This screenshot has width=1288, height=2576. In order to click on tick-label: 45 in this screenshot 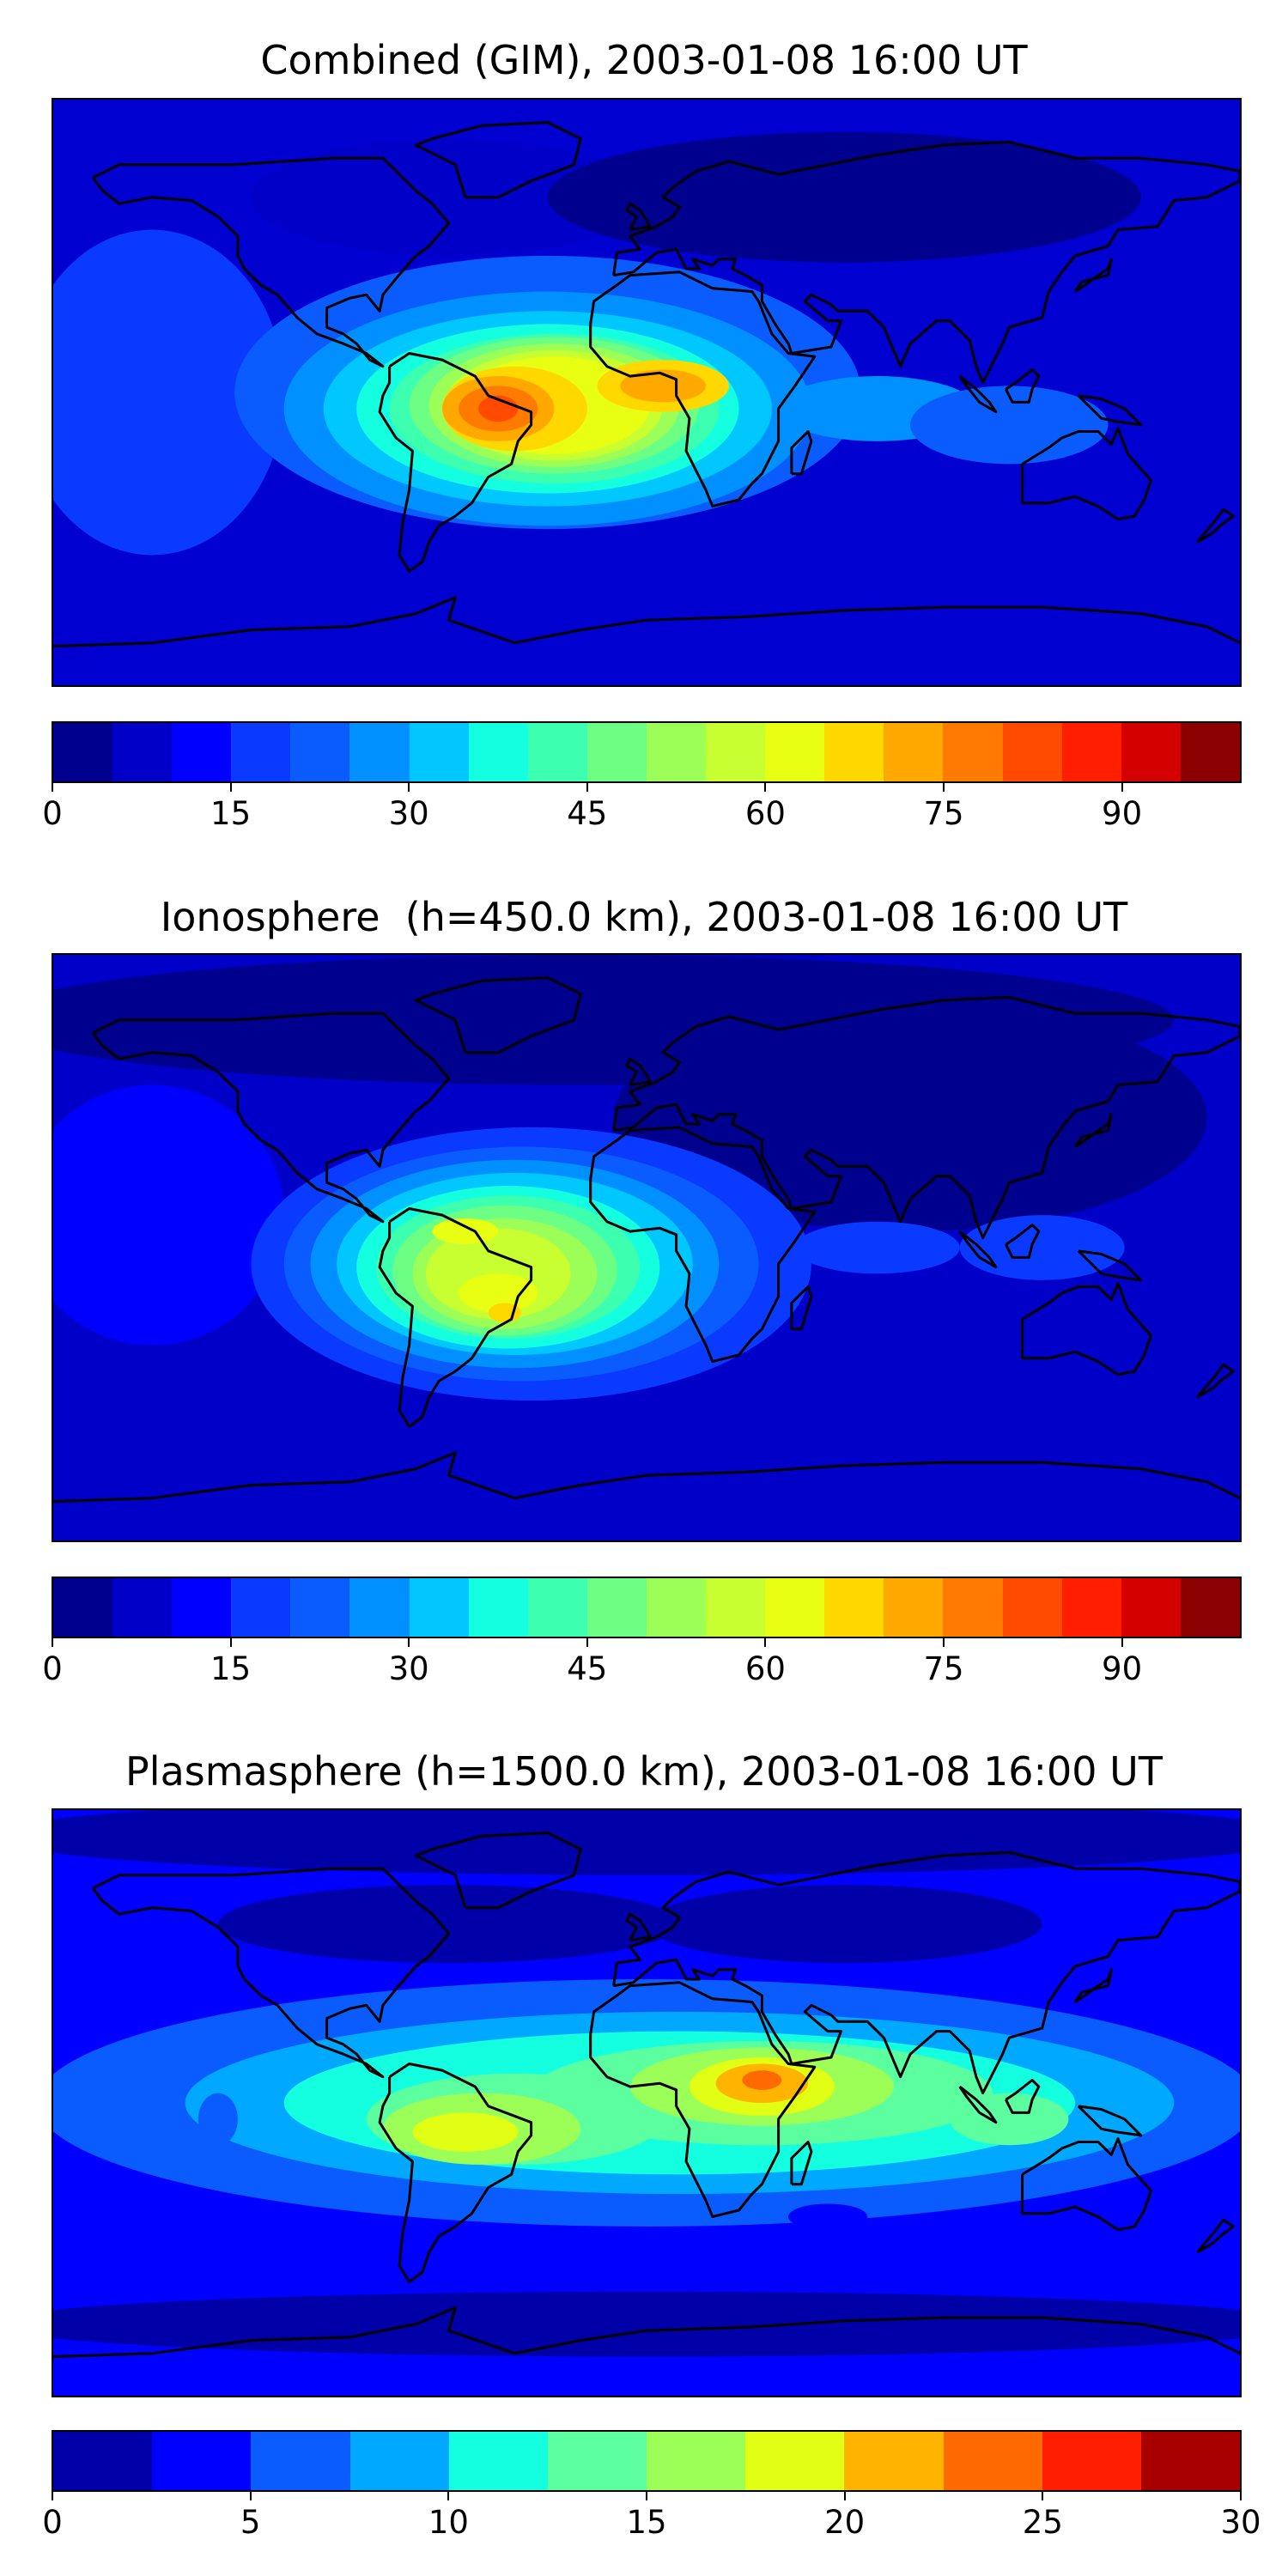, I will do `click(587, 813)`.